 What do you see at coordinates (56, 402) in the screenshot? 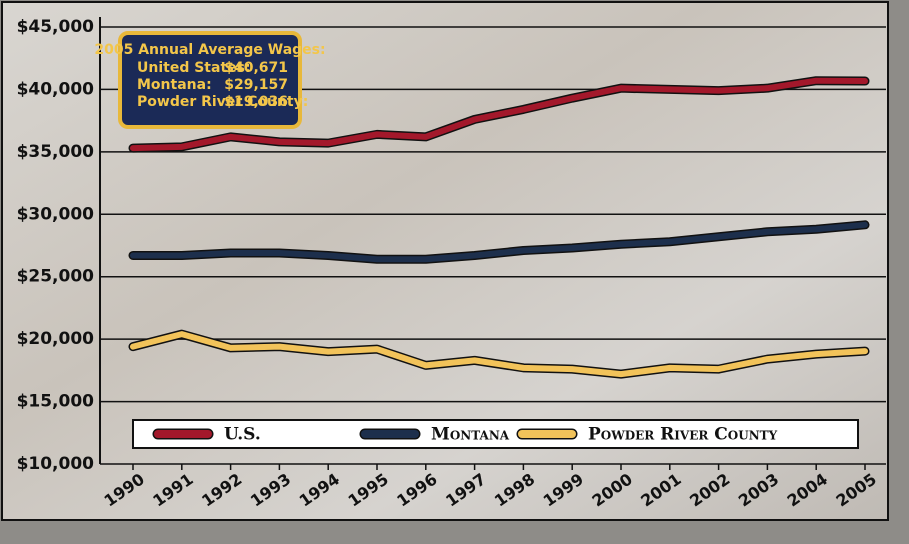
I see `y-tick-label: $15,000` at bounding box center [56, 402].